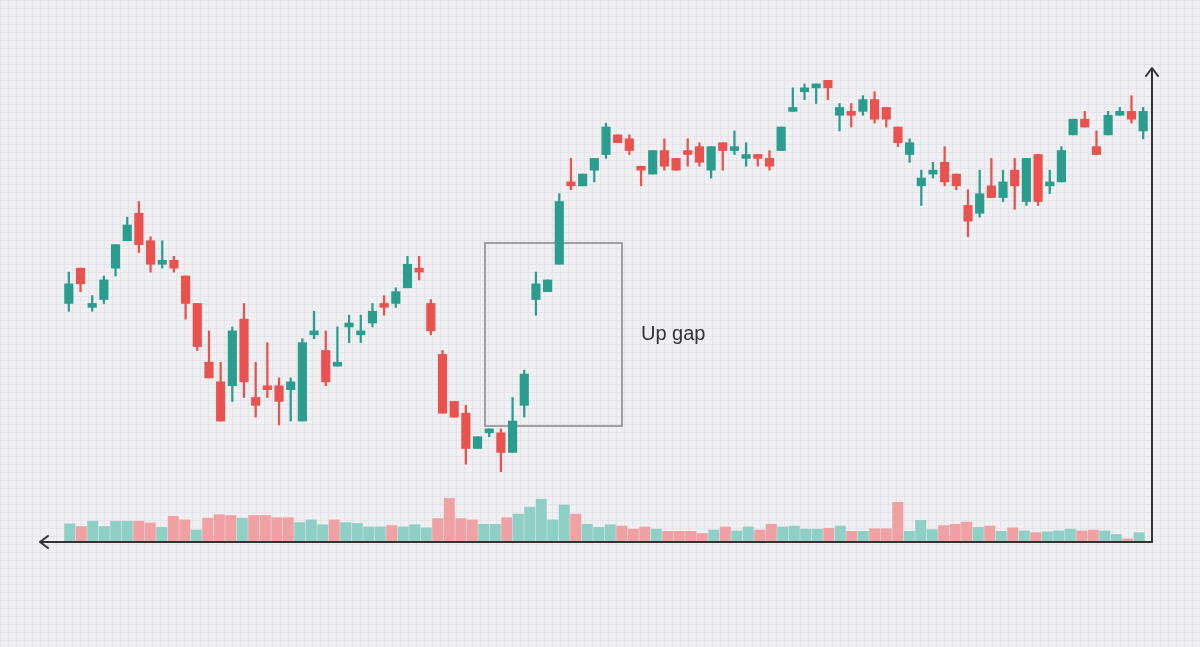 This screenshot has width=1200, height=647. Describe the element at coordinates (673, 333) in the screenshot. I see `annotation: Up gap` at that location.